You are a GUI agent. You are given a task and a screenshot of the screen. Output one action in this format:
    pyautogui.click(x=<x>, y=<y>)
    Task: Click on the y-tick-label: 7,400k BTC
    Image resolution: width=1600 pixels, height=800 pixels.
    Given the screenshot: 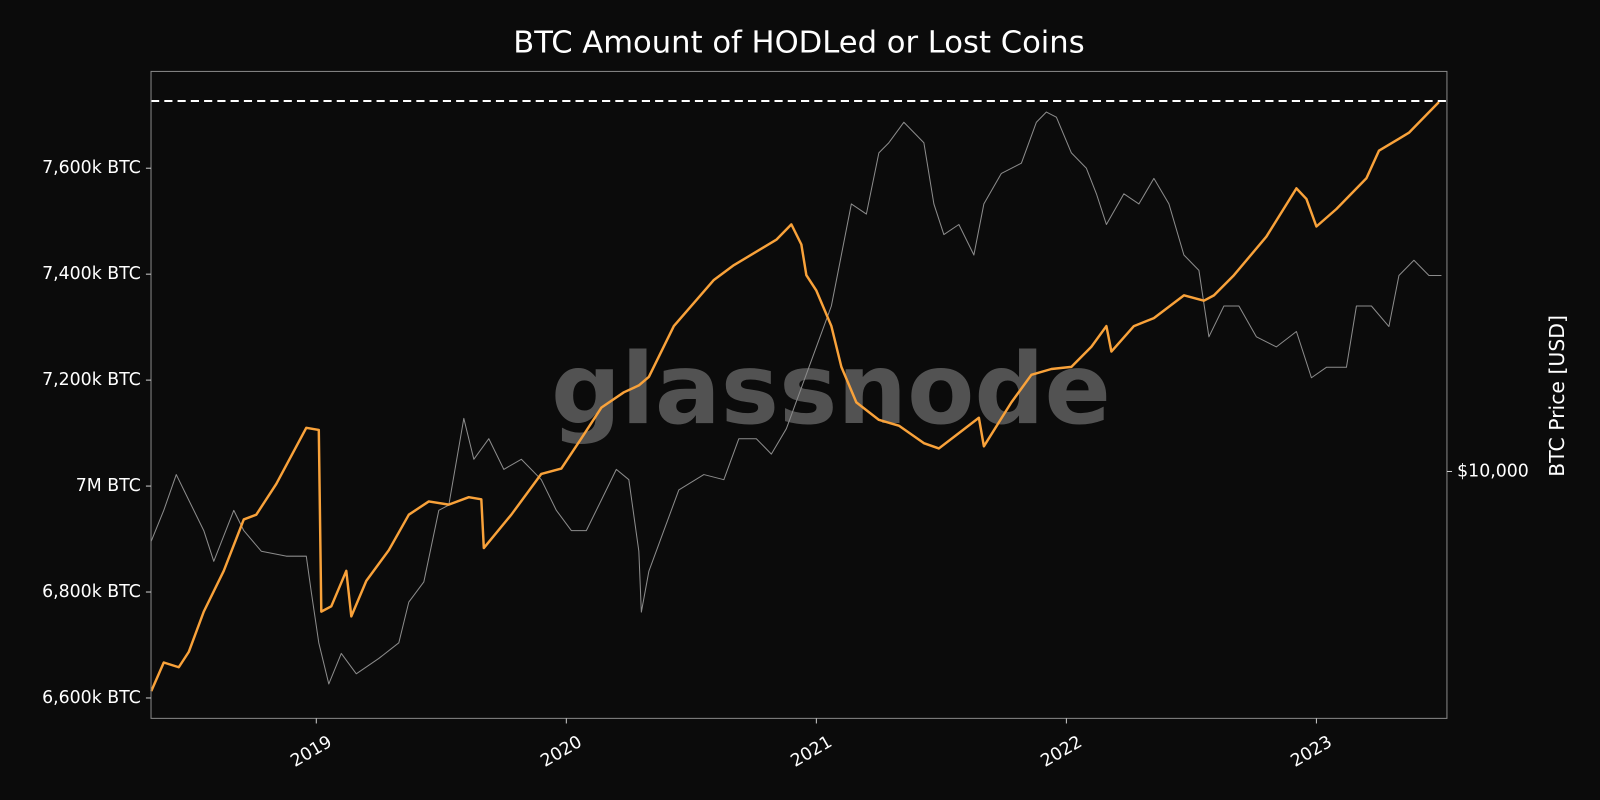 What is the action you would take?
    pyautogui.click(x=91, y=274)
    